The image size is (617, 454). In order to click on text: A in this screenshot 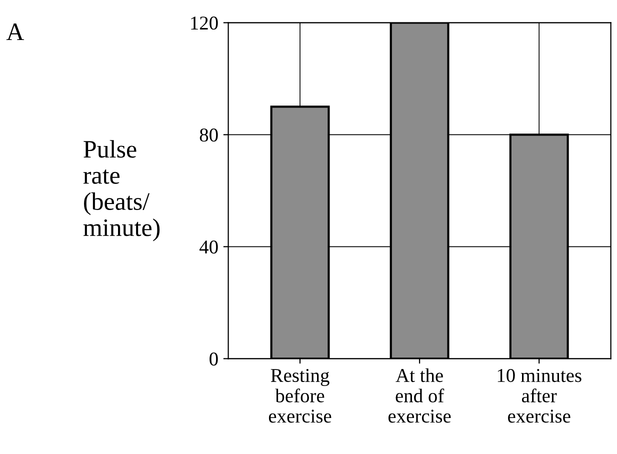, I will do `click(15, 32)`.